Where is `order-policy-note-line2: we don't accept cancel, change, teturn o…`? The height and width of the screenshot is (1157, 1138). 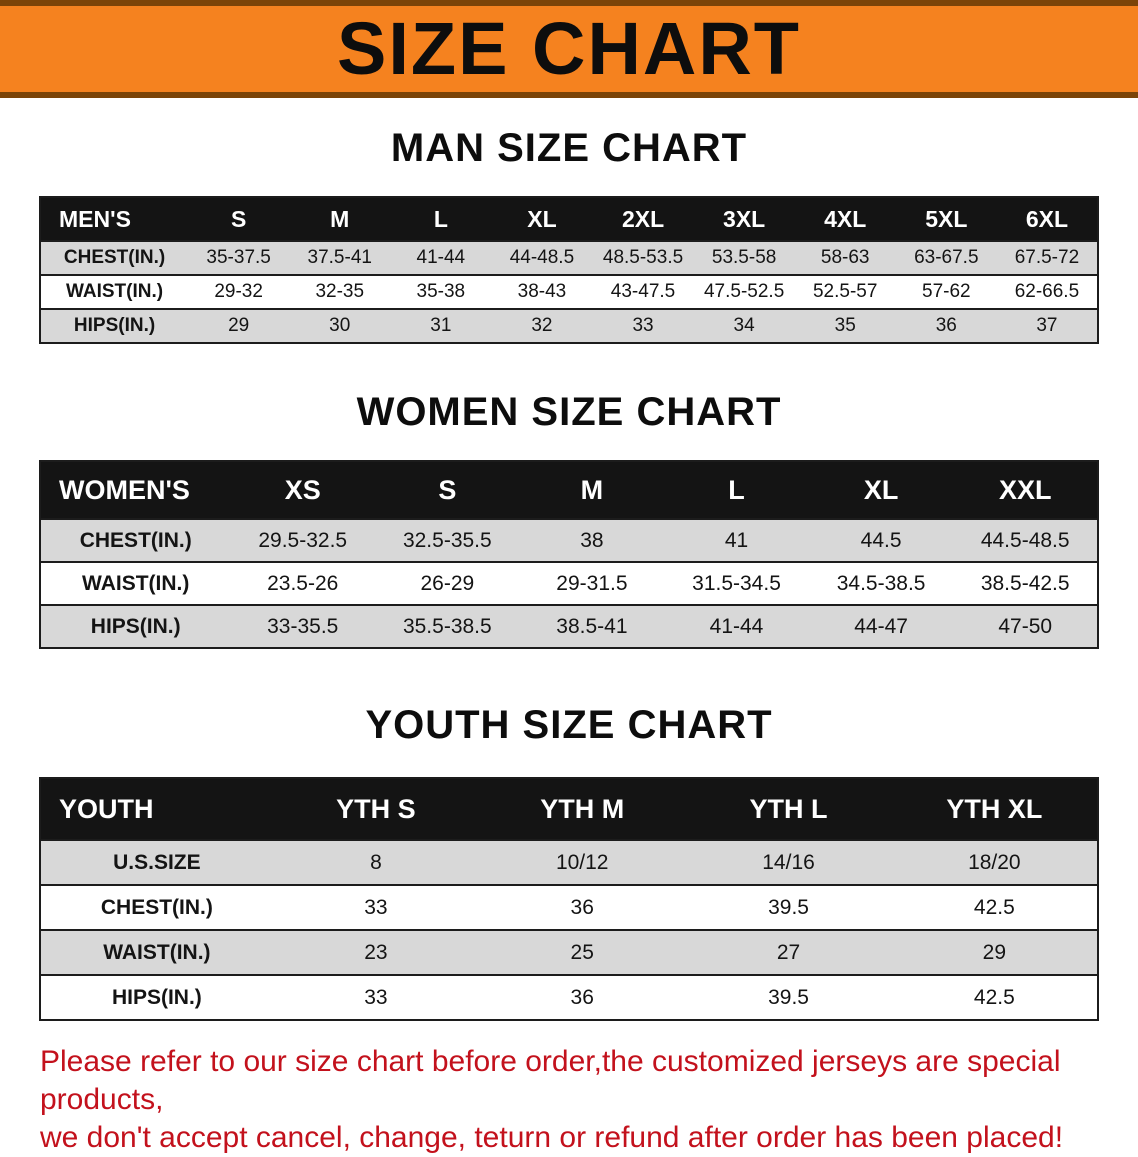
order-policy-note-line2: we don't accept cancel, change, teturn o… is located at coordinates (552, 1137).